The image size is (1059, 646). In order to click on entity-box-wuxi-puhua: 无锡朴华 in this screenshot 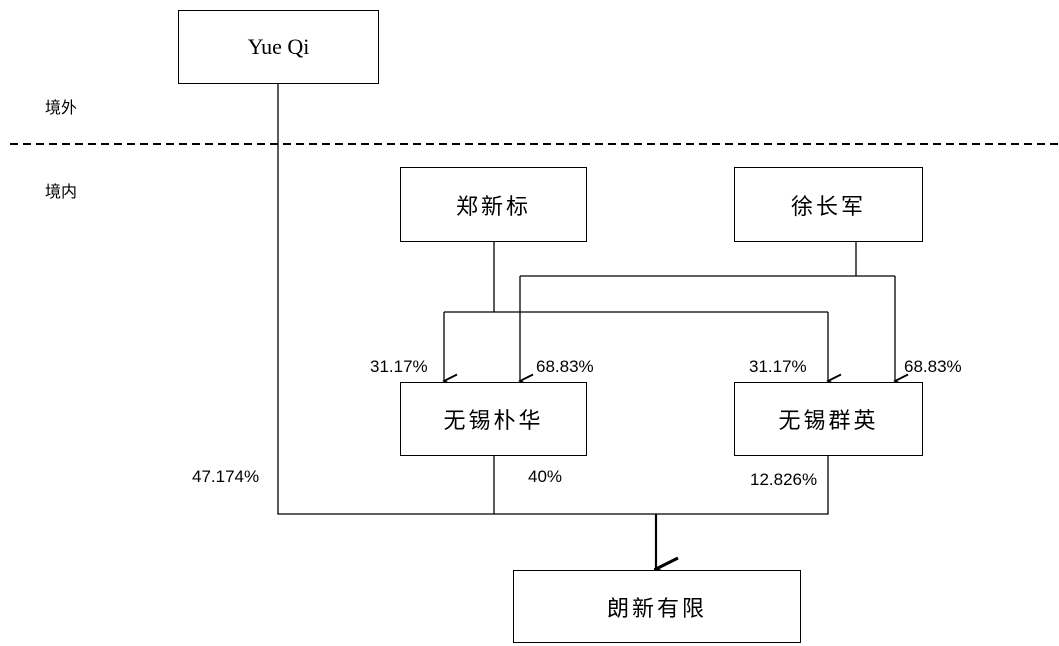, I will do `click(493, 419)`.